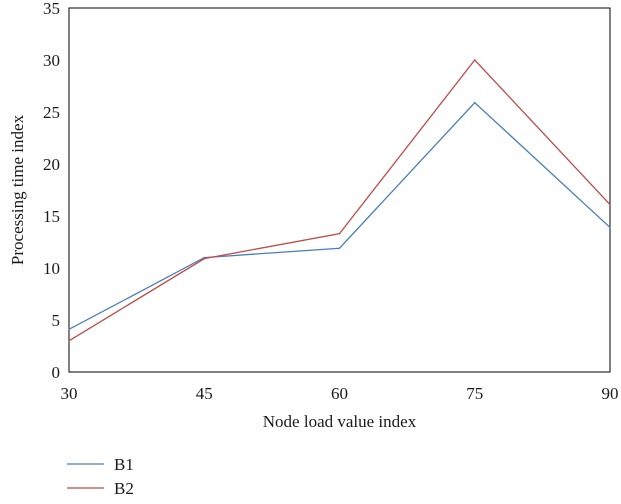  Describe the element at coordinates (204, 393) in the screenshot. I see `x-tick-label: 45` at that location.